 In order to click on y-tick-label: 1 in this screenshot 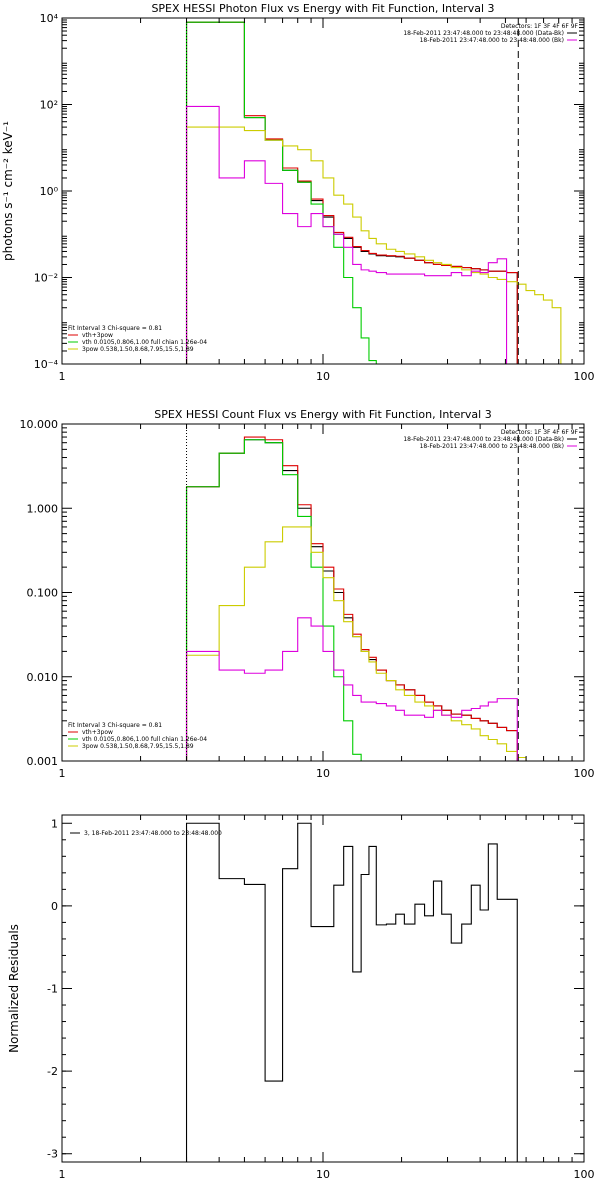, I will do `click(54, 823)`.